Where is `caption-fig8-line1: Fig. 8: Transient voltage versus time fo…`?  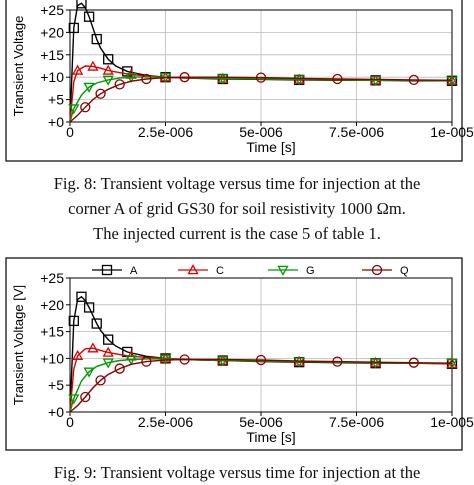
caption-fig8-line1: Fig. 8: Transient voltage versus time fo… is located at coordinates (237, 183).